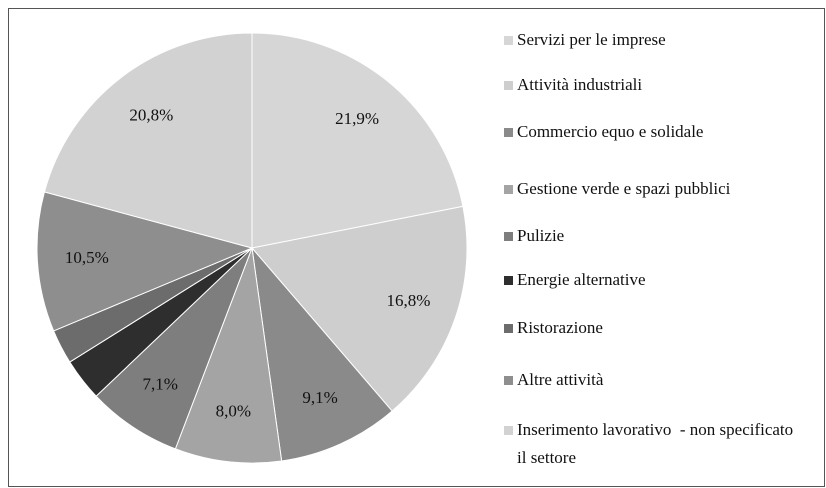 This screenshot has width=826, height=488. I want to click on legend-label: Commercio equo e solidale, so click(610, 131).